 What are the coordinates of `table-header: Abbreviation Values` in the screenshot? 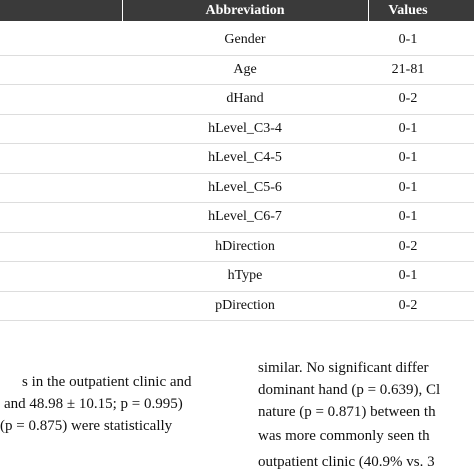 It's located at (237, 10).